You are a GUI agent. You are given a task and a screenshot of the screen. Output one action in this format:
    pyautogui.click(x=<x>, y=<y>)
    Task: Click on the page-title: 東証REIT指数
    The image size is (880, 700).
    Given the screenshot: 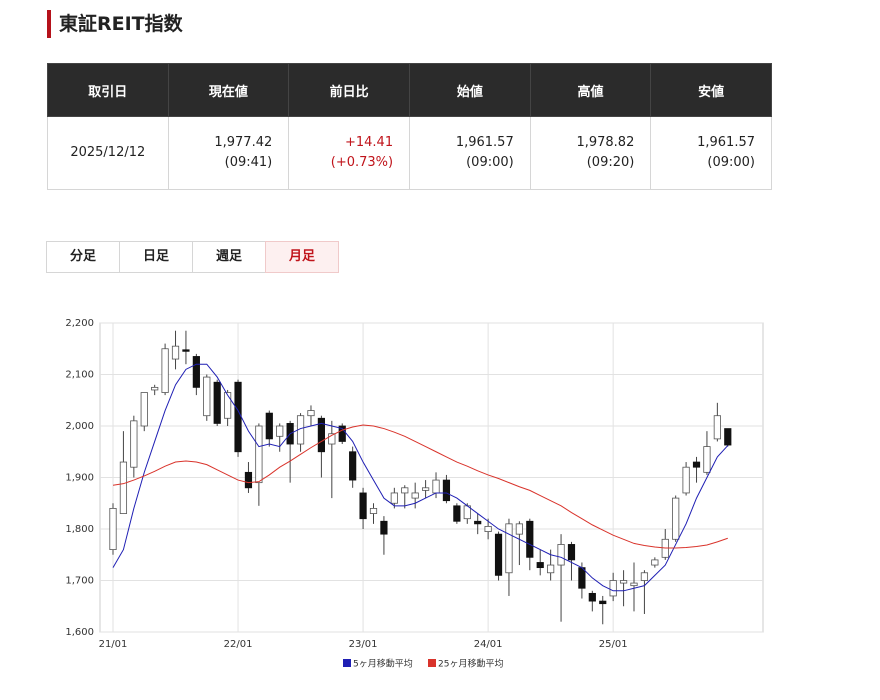 What is the action you would take?
    pyautogui.click(x=115, y=24)
    